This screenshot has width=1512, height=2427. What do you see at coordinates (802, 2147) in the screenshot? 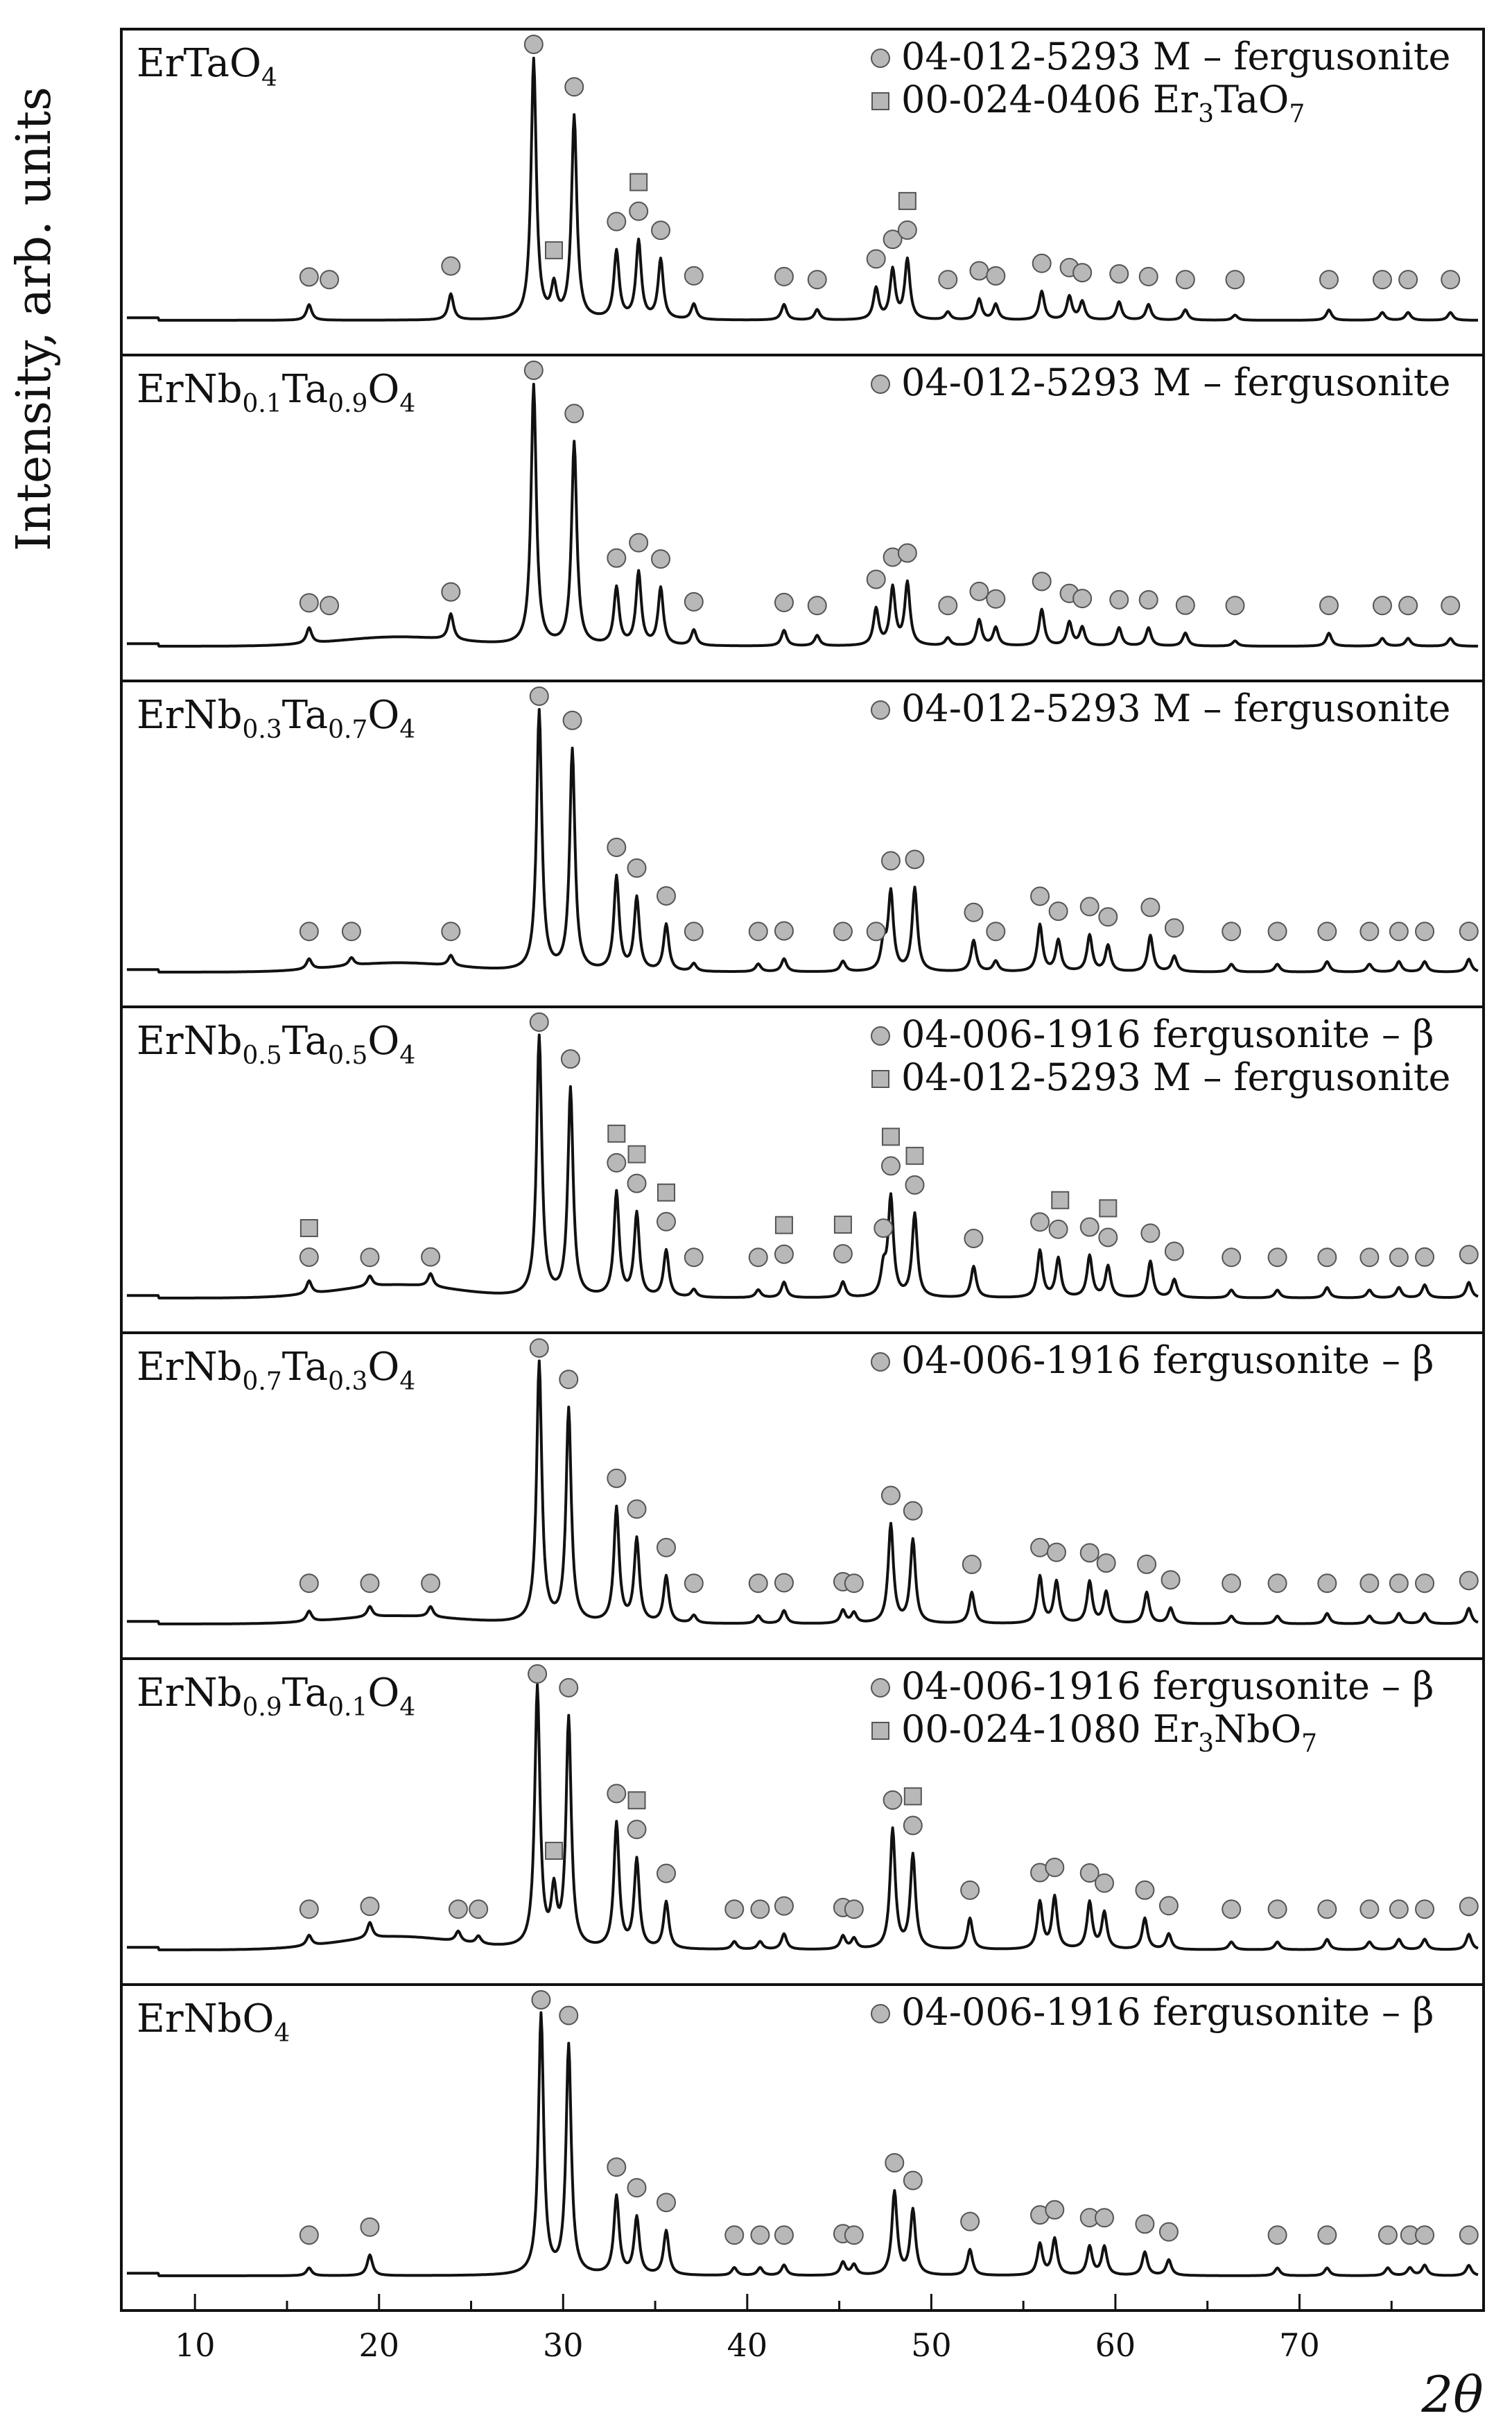
I see `panel-frame` at bounding box center [802, 2147].